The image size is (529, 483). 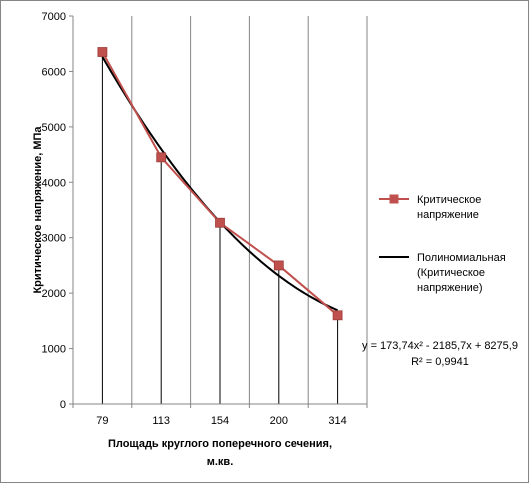 What do you see at coordinates (54, 350) in the screenshot?
I see `y-tick-label: 1000` at bounding box center [54, 350].